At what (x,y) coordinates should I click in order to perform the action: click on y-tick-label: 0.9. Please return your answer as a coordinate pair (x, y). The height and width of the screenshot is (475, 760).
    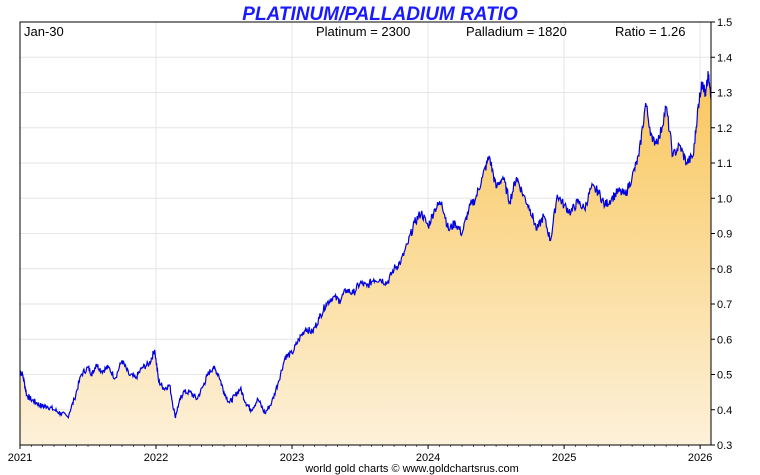
    Looking at the image, I should click on (724, 235).